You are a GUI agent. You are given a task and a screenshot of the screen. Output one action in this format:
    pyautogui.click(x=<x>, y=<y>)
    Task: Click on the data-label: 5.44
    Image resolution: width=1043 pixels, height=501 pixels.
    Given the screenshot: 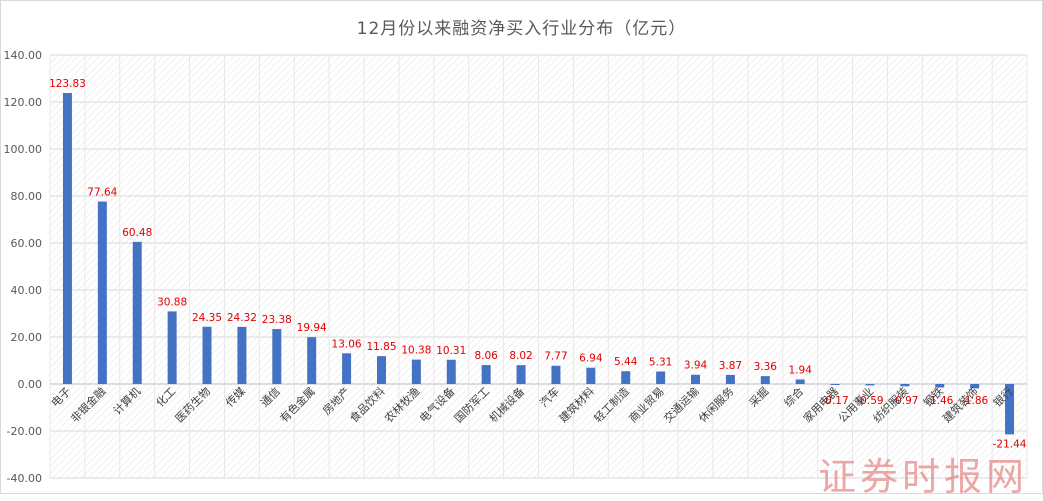 What is the action you would take?
    pyautogui.click(x=626, y=362)
    